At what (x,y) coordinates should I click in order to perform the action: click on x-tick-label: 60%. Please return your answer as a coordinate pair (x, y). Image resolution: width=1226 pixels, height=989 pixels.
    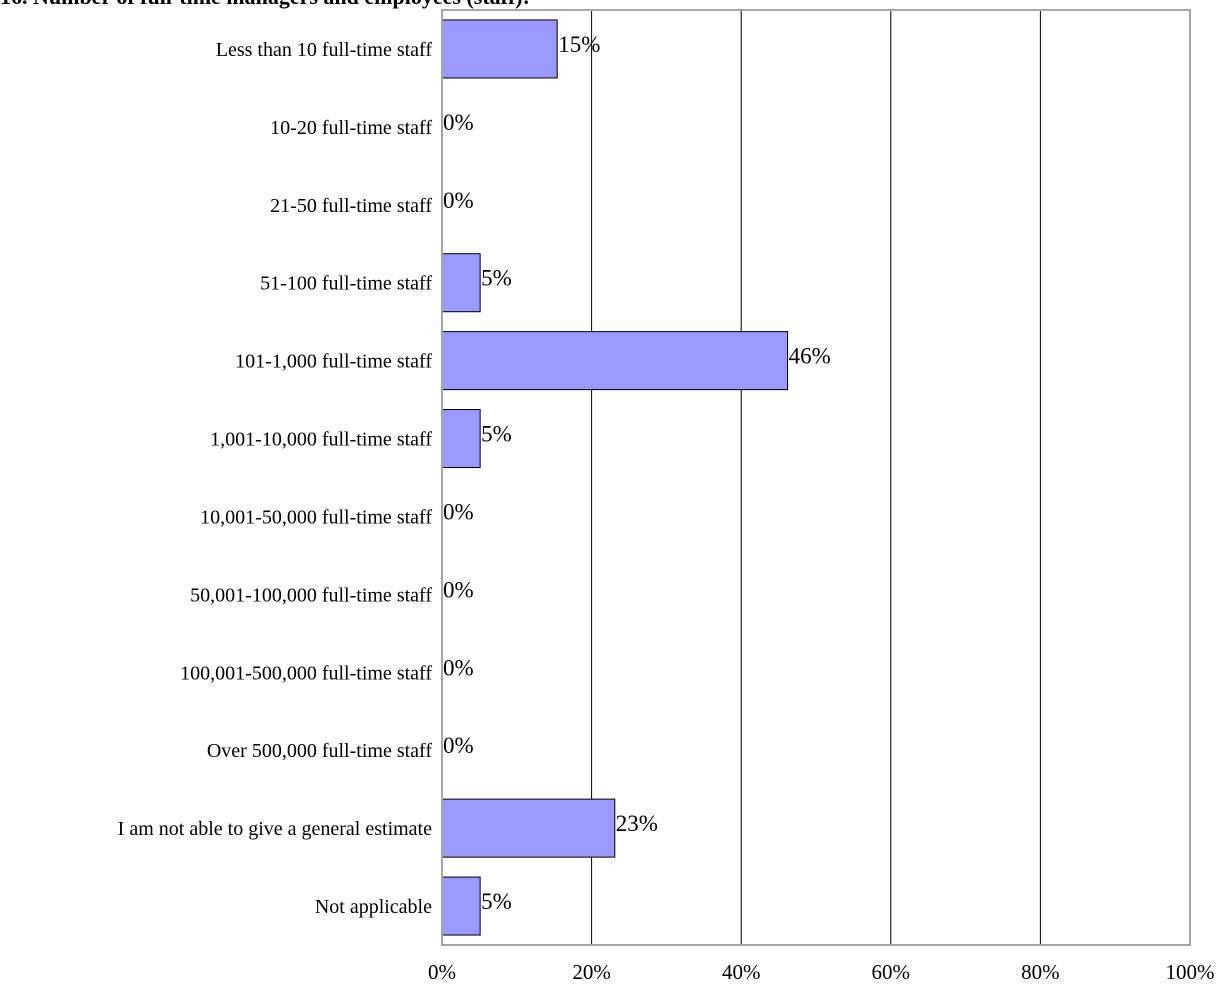
    Looking at the image, I should click on (891, 972).